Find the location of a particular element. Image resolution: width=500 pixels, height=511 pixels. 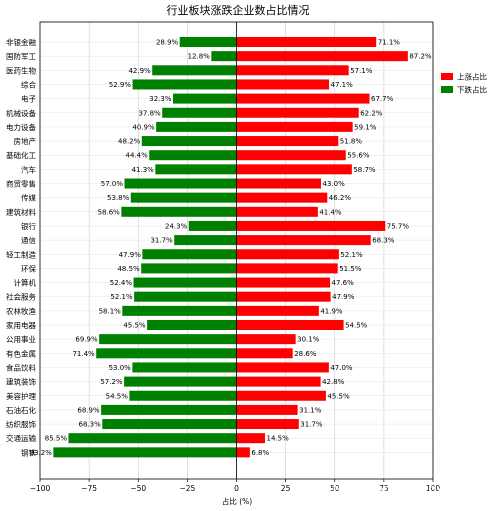

data-label-up: 47.1% is located at coordinates (342, 85).